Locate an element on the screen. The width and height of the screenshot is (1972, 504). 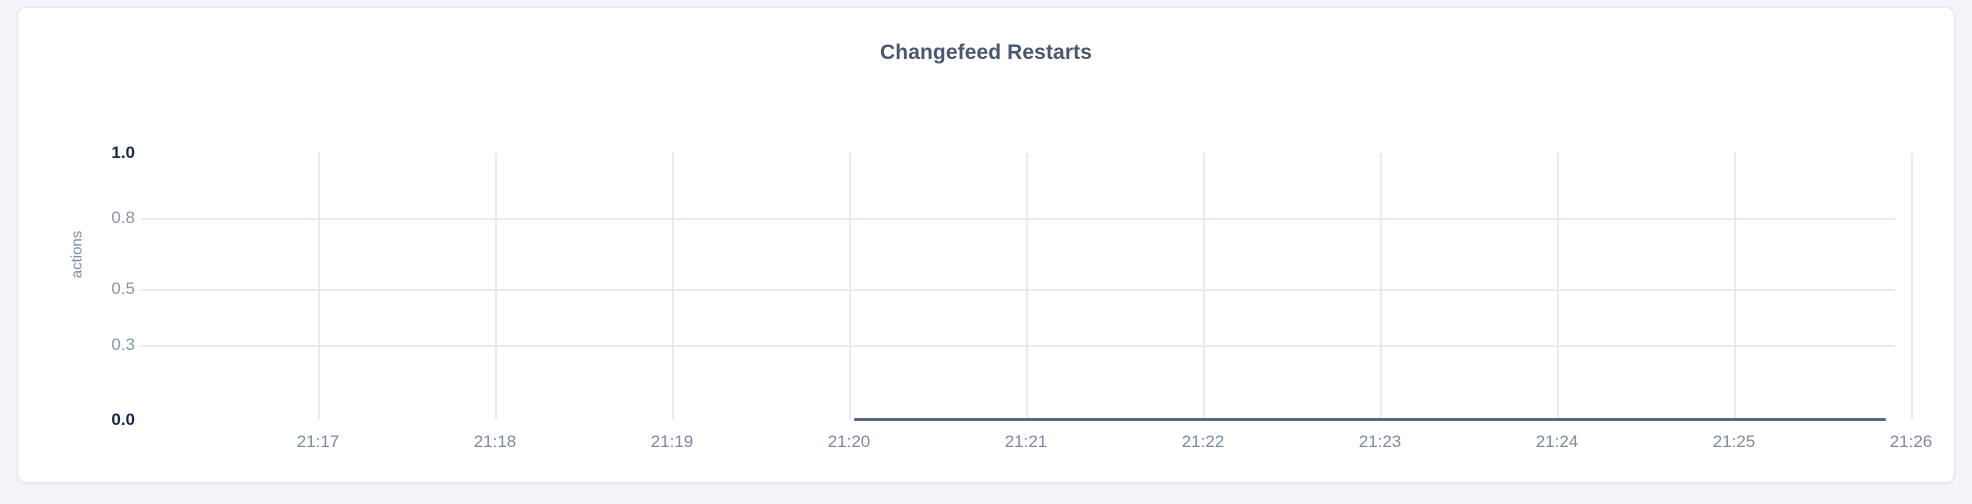
series-line-restarts is located at coordinates (1370, 419).